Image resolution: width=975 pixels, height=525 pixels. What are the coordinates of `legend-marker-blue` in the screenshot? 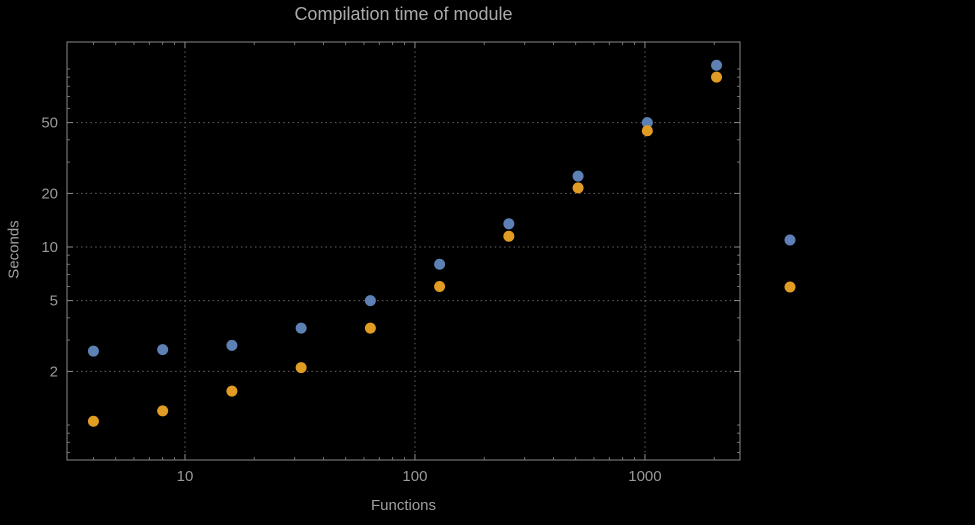 It's located at (790, 240).